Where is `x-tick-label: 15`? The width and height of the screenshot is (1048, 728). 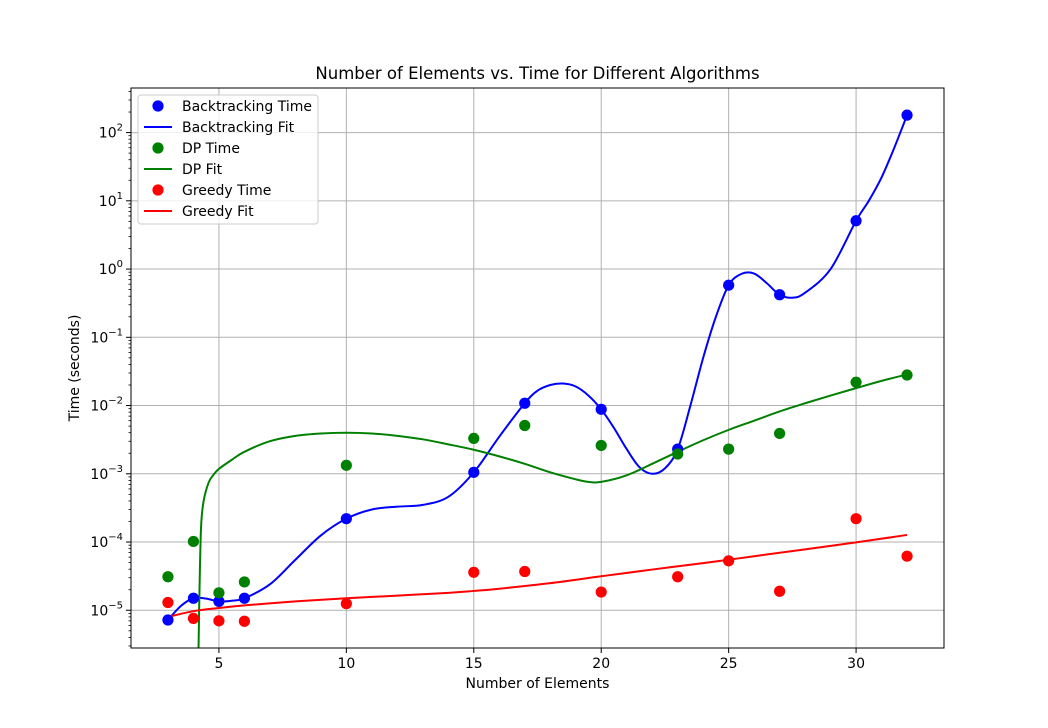 x-tick-label: 15 is located at coordinates (474, 664).